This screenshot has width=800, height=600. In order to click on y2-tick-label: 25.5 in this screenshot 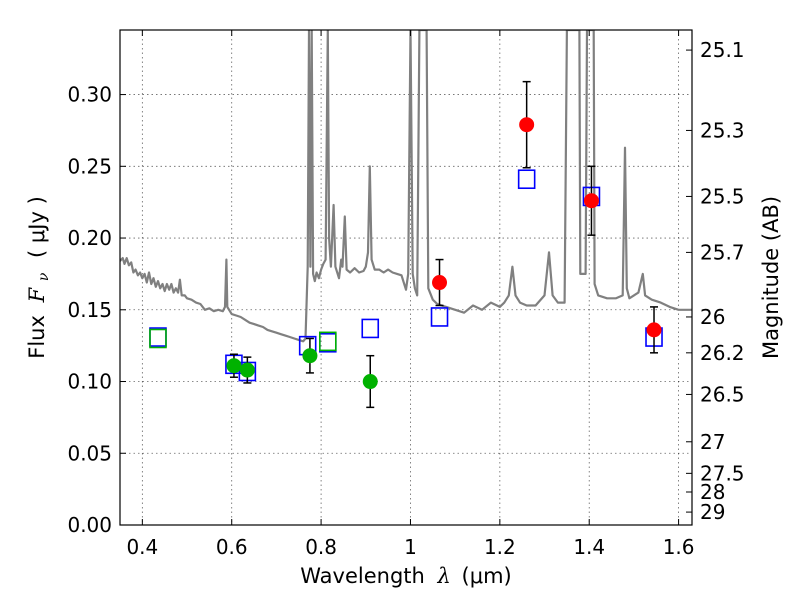, I will do `click(722, 196)`.